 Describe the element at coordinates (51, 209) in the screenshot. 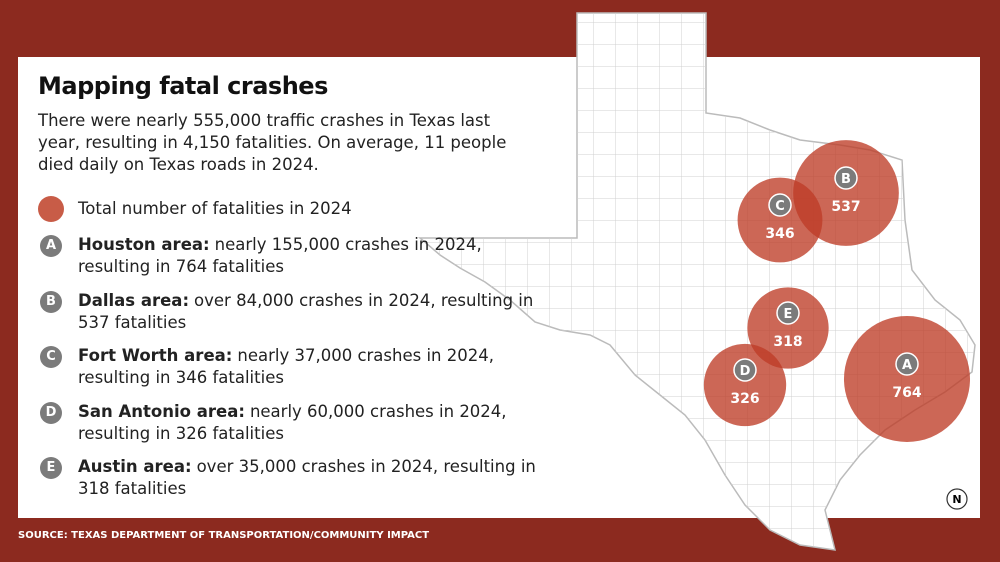

I see `legend-dot` at that location.